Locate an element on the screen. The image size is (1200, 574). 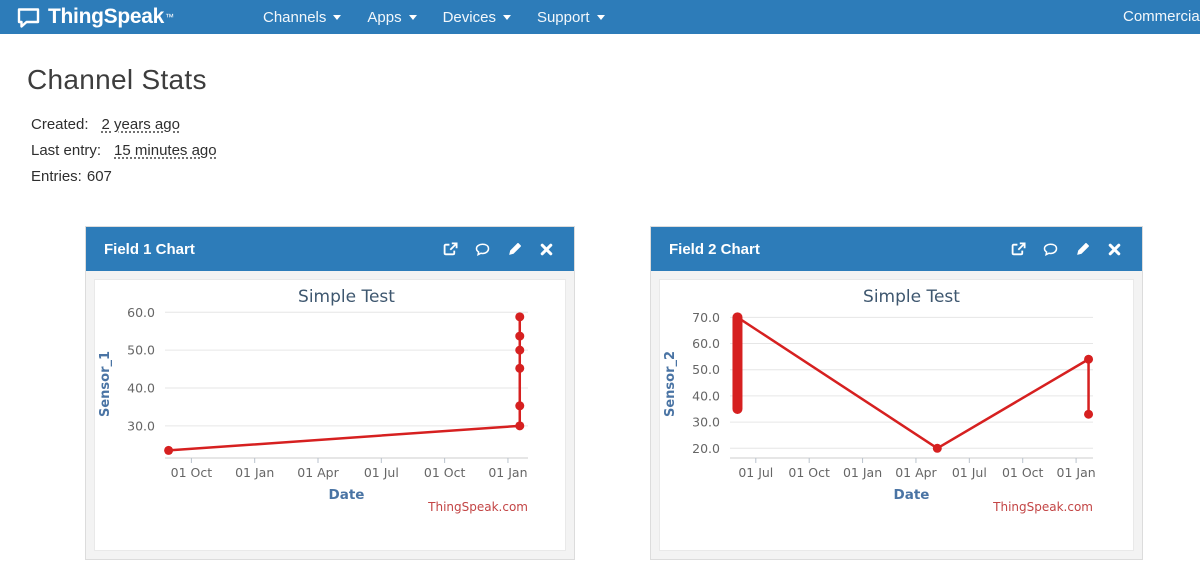
stat-created: Created: 2 years ago is located at coordinates (615, 125).